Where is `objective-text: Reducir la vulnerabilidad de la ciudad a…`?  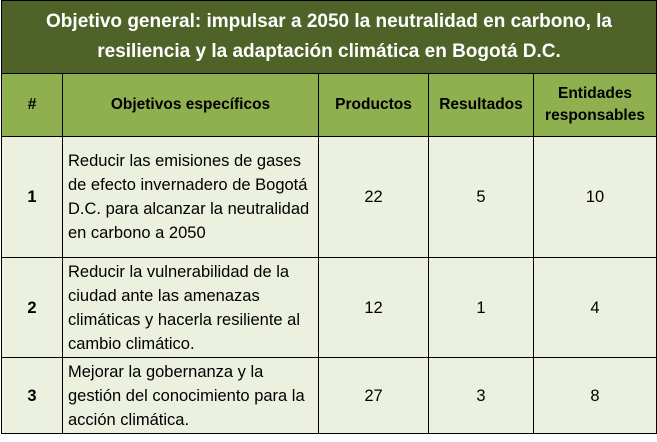
objective-text: Reducir la vulnerabilidad de la ciudad a… is located at coordinates (190, 307).